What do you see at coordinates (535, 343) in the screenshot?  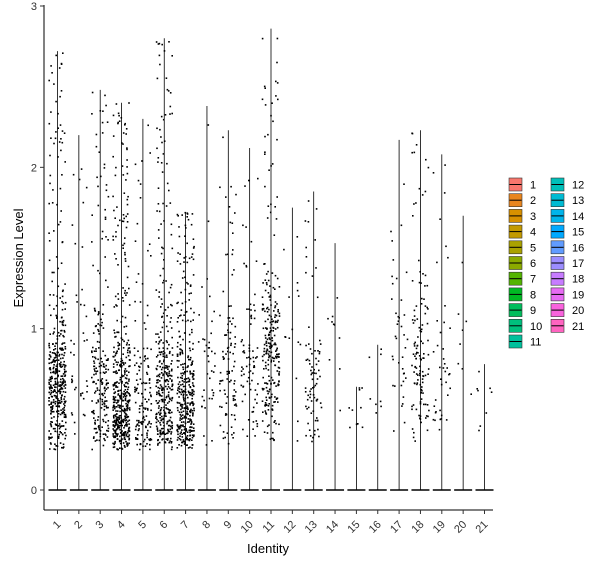 I see `legend-label: 11` at bounding box center [535, 343].